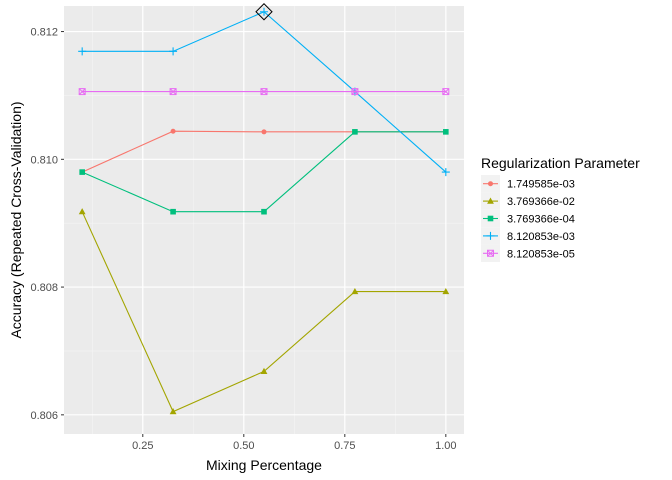 The height and width of the screenshot is (480, 672). What do you see at coordinates (541, 254) in the screenshot?
I see `legend-label: 8.120853e-05` at bounding box center [541, 254].